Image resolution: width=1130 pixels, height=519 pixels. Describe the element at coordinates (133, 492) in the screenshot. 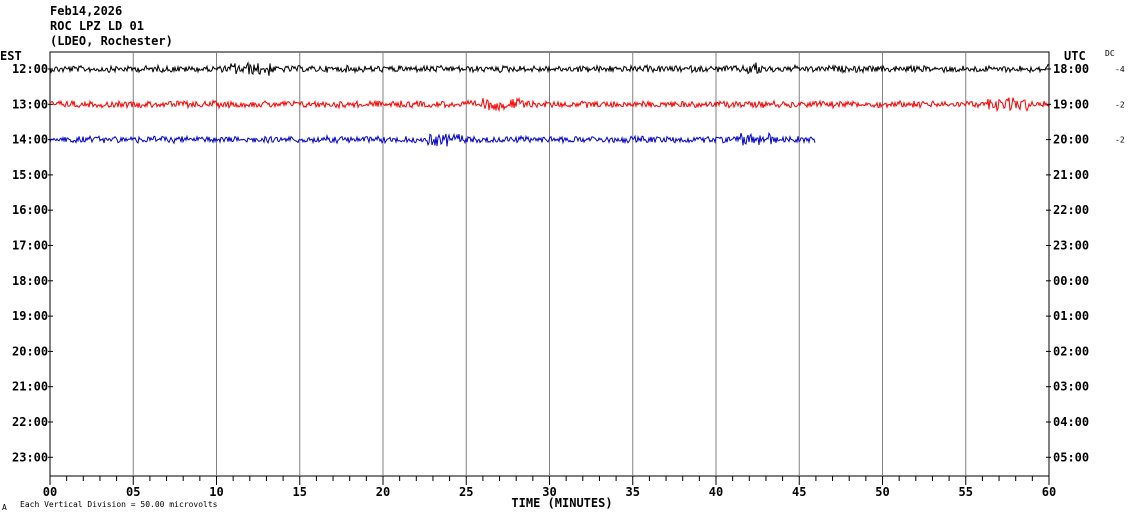

I see `x-tick-label: 05` at that location.